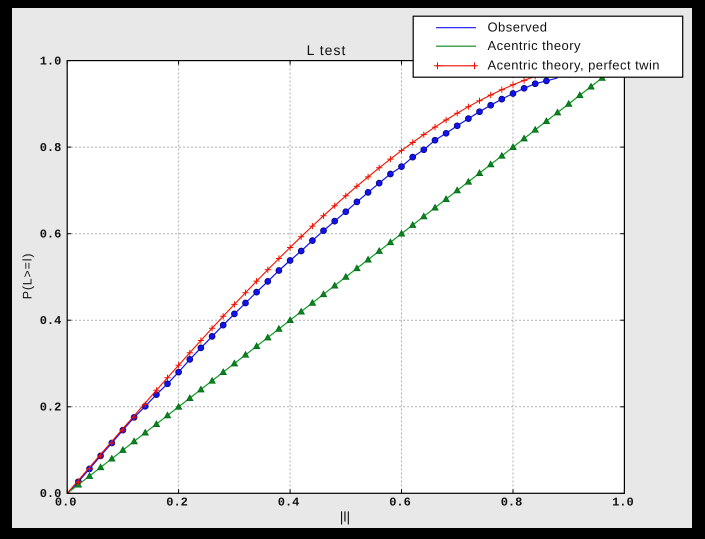 The height and width of the screenshot is (539, 705). I want to click on svg-text: Observed, so click(518, 27).